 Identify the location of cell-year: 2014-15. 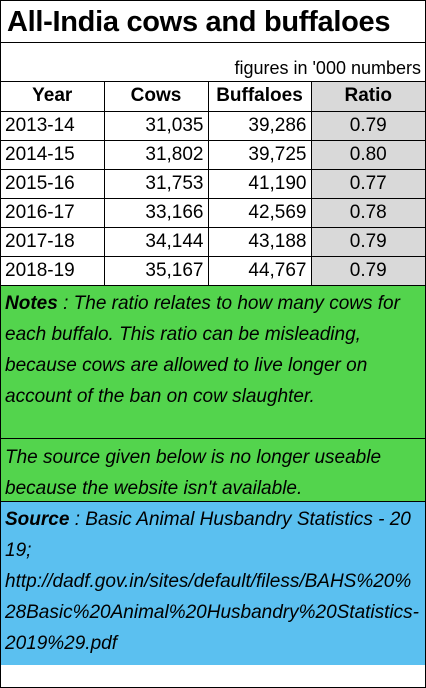
(53, 154).